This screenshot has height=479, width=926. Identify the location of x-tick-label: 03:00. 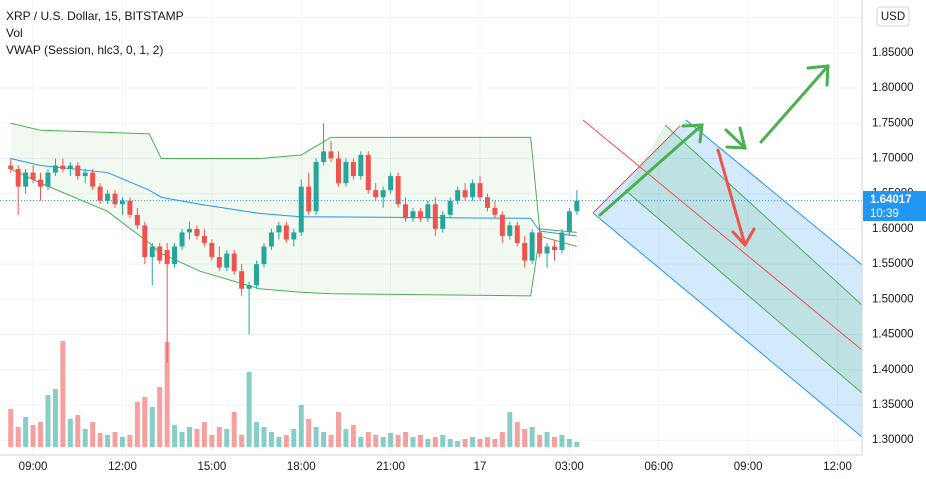
(569, 467).